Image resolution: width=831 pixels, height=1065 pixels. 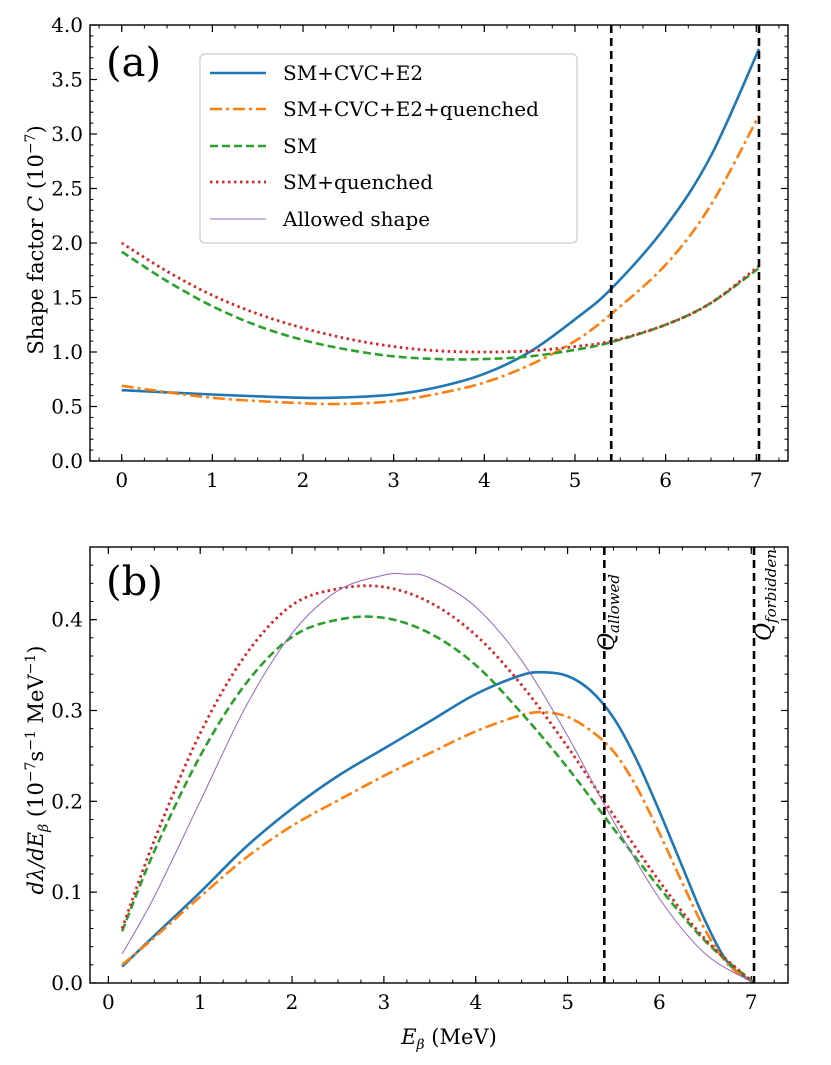 What do you see at coordinates (67, 801) in the screenshot?
I see `y-tick-label: 0.2` at bounding box center [67, 801].